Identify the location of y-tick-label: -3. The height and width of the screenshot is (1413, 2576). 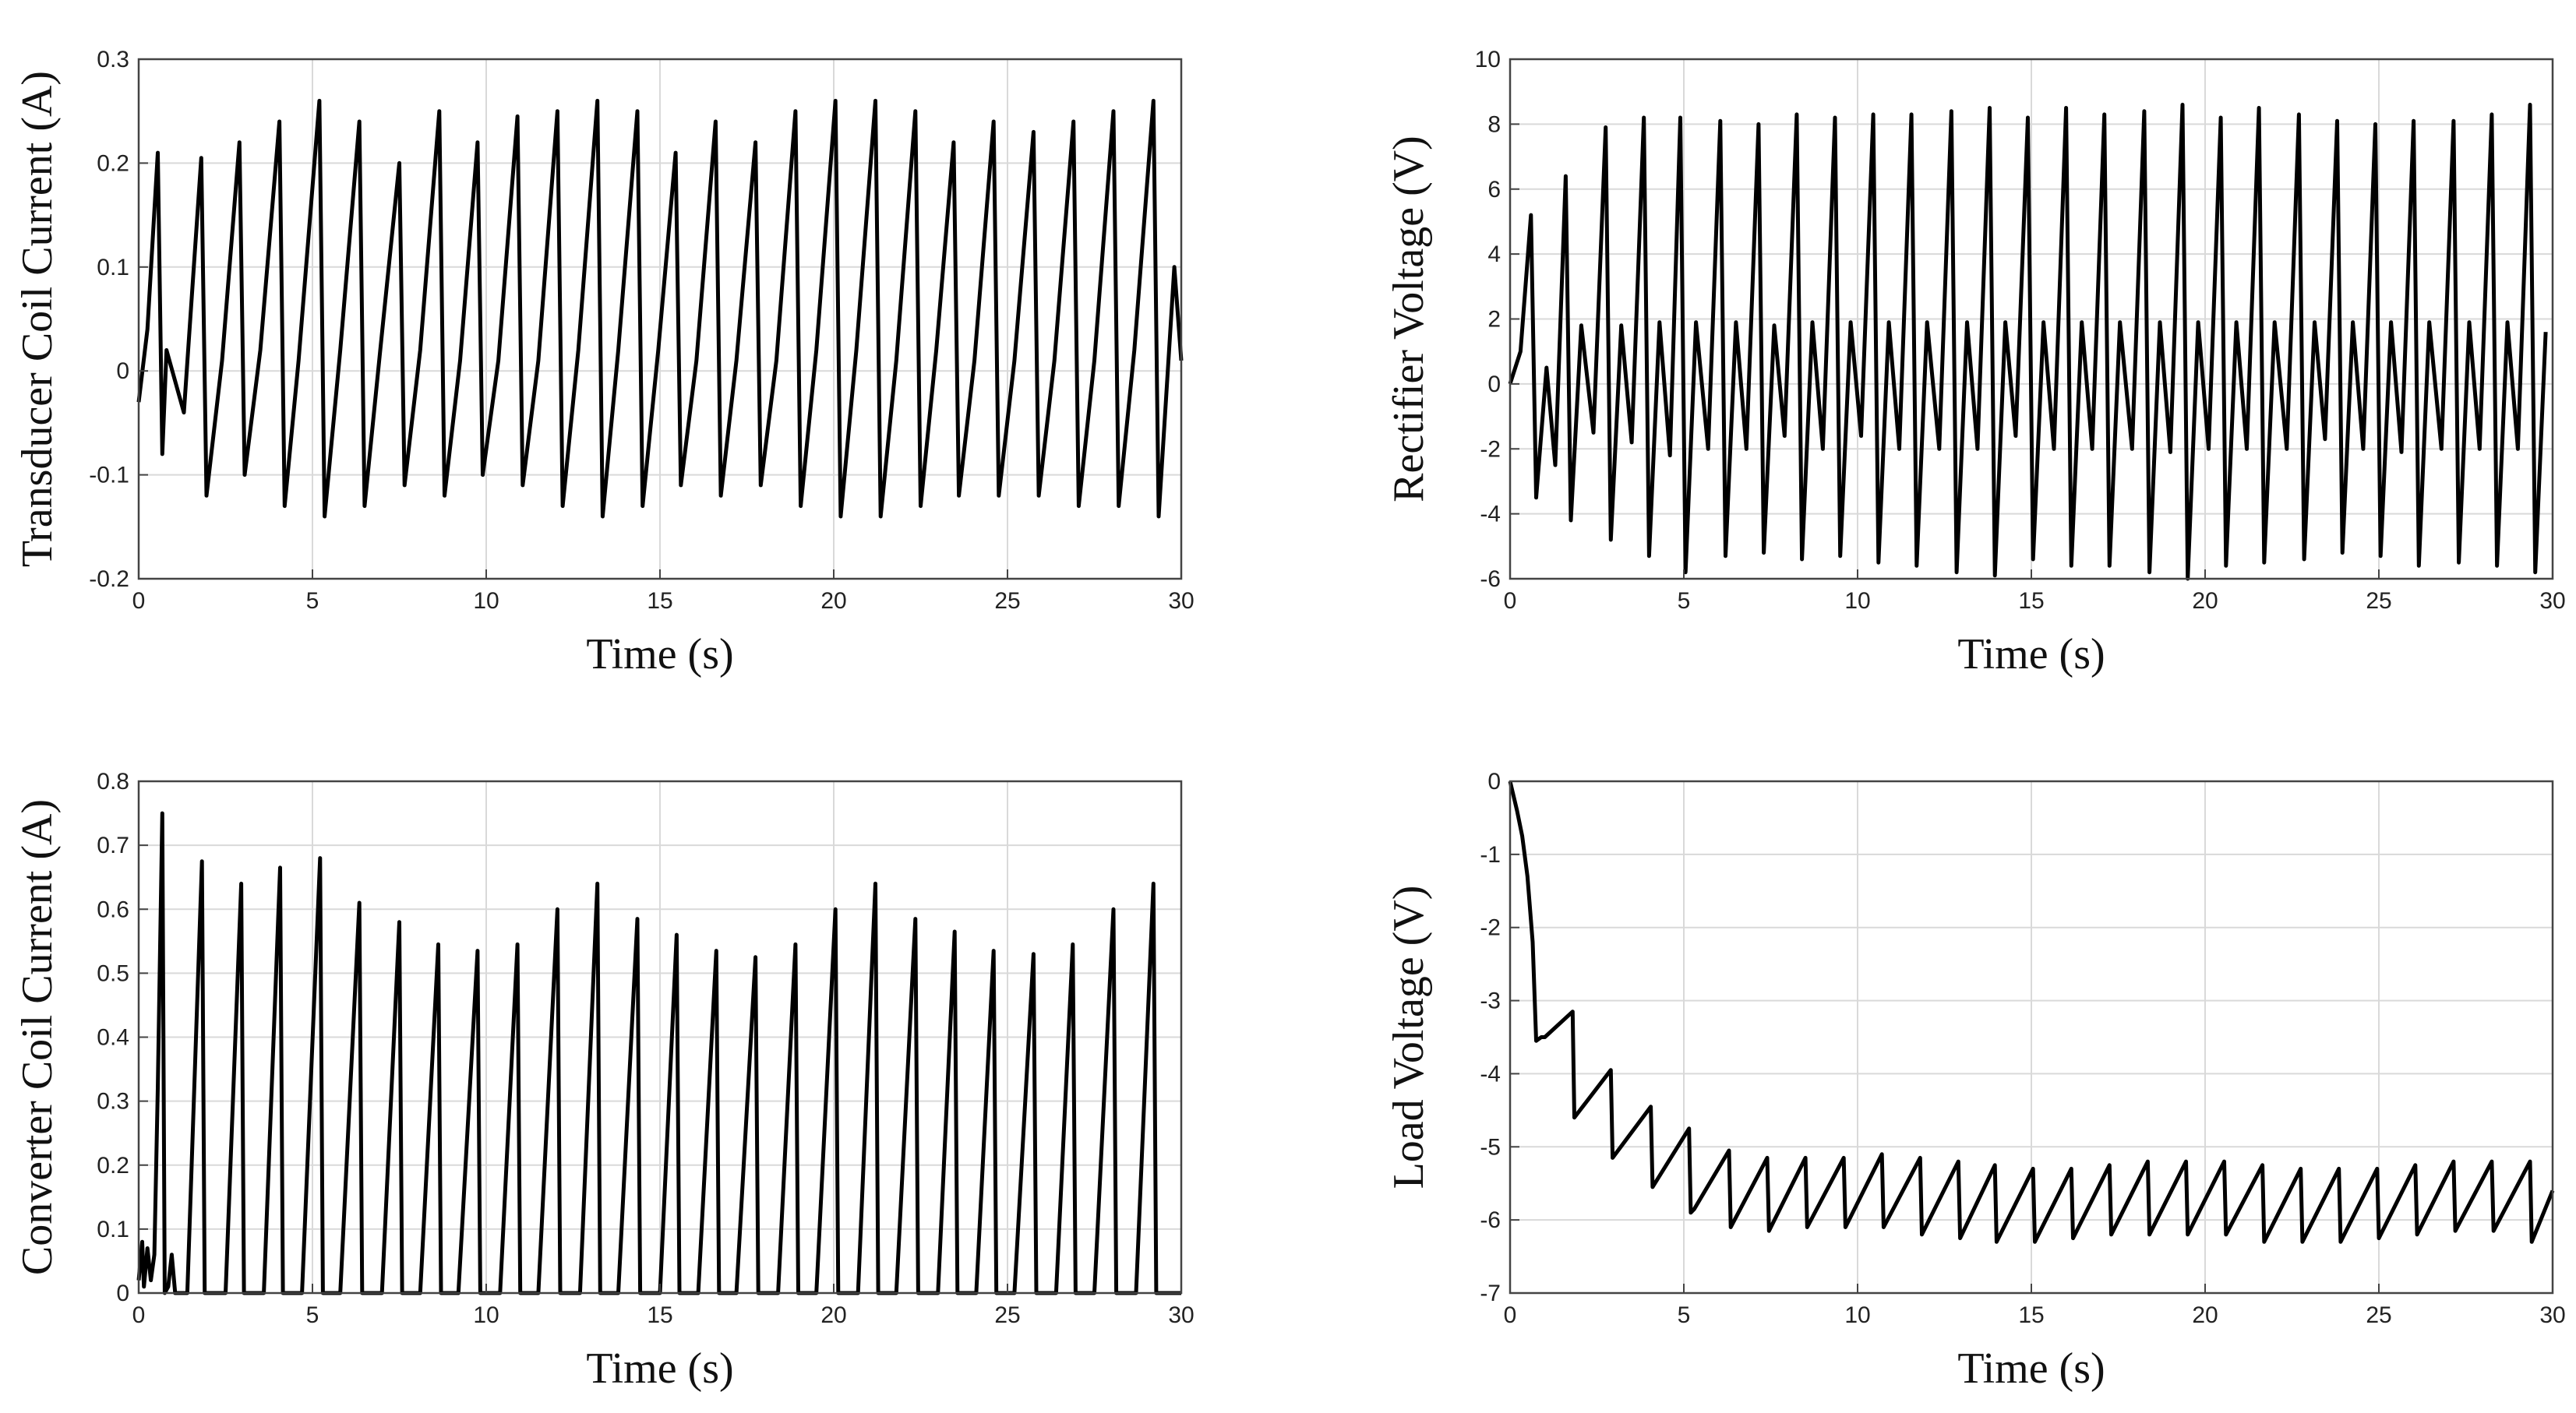
(1490, 1001).